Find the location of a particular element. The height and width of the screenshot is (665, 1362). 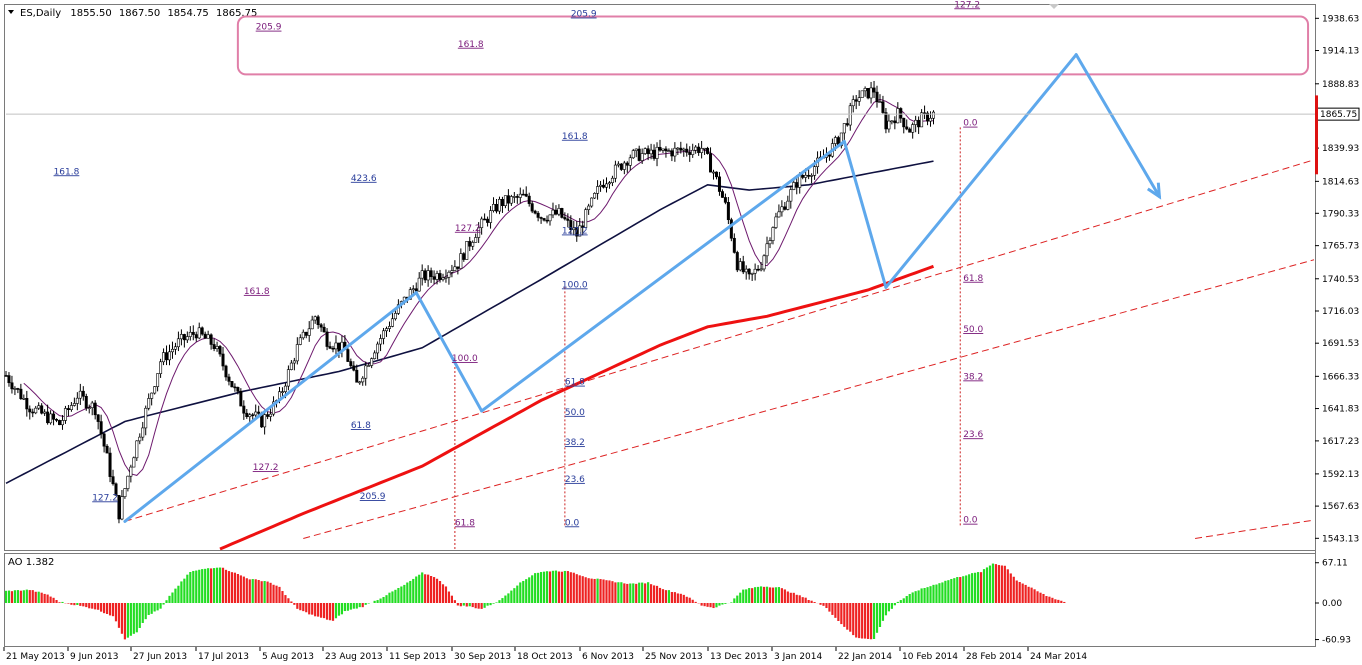

collapse-arrow-icon is located at coordinates (11, 12).